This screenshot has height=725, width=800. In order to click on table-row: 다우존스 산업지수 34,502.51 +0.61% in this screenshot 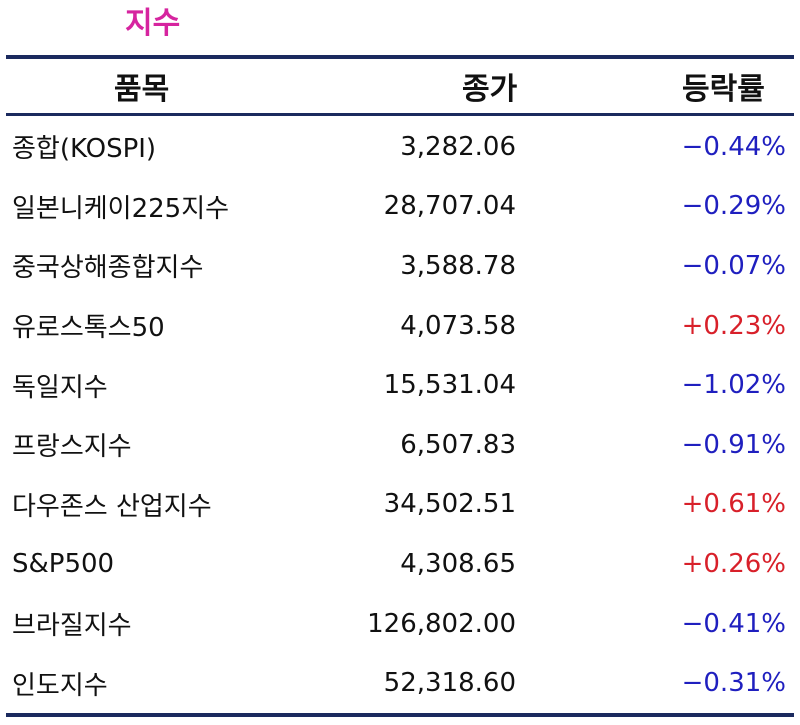, I will do `click(400, 505)`.